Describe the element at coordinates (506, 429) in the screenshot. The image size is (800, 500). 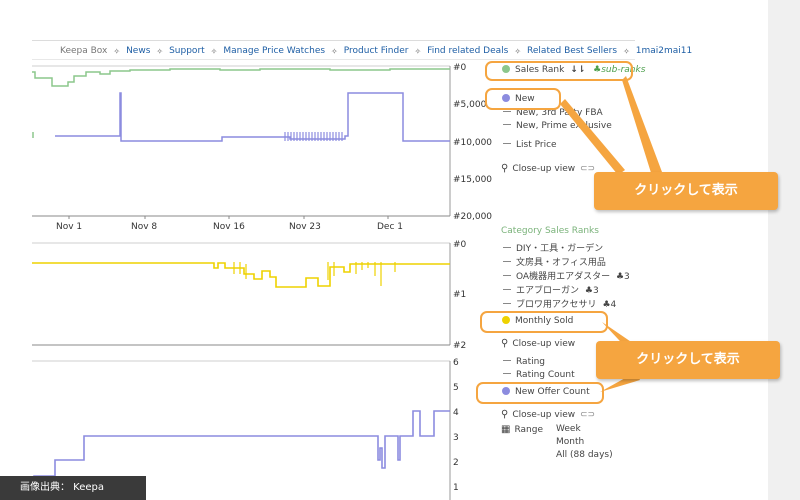
I see `calendar-icon: ▦` at that location.